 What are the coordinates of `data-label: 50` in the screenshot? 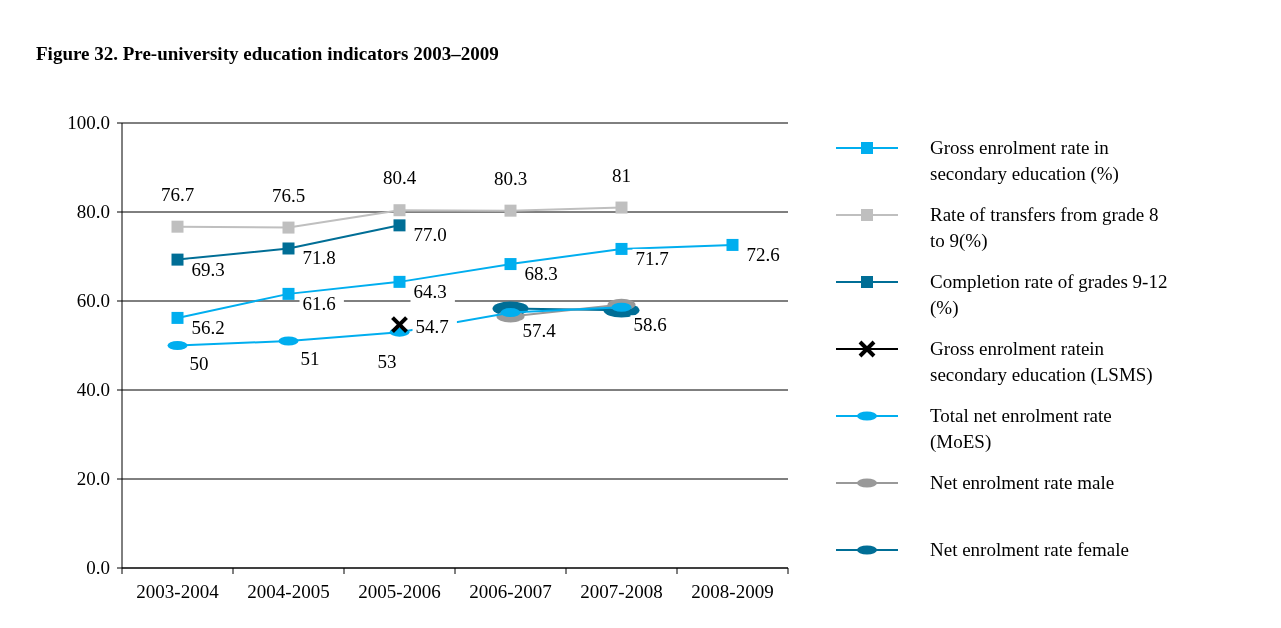 It's located at (199, 363).